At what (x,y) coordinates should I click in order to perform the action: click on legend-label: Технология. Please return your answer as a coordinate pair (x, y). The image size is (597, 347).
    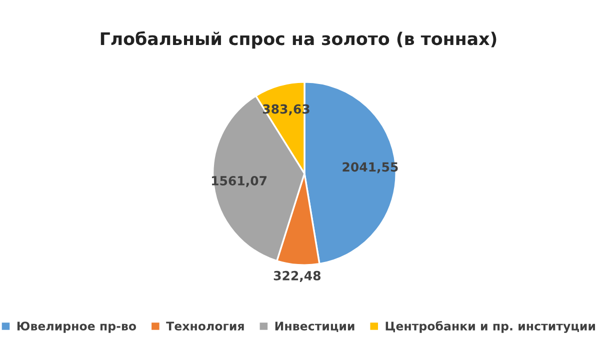
    Looking at the image, I should click on (205, 326).